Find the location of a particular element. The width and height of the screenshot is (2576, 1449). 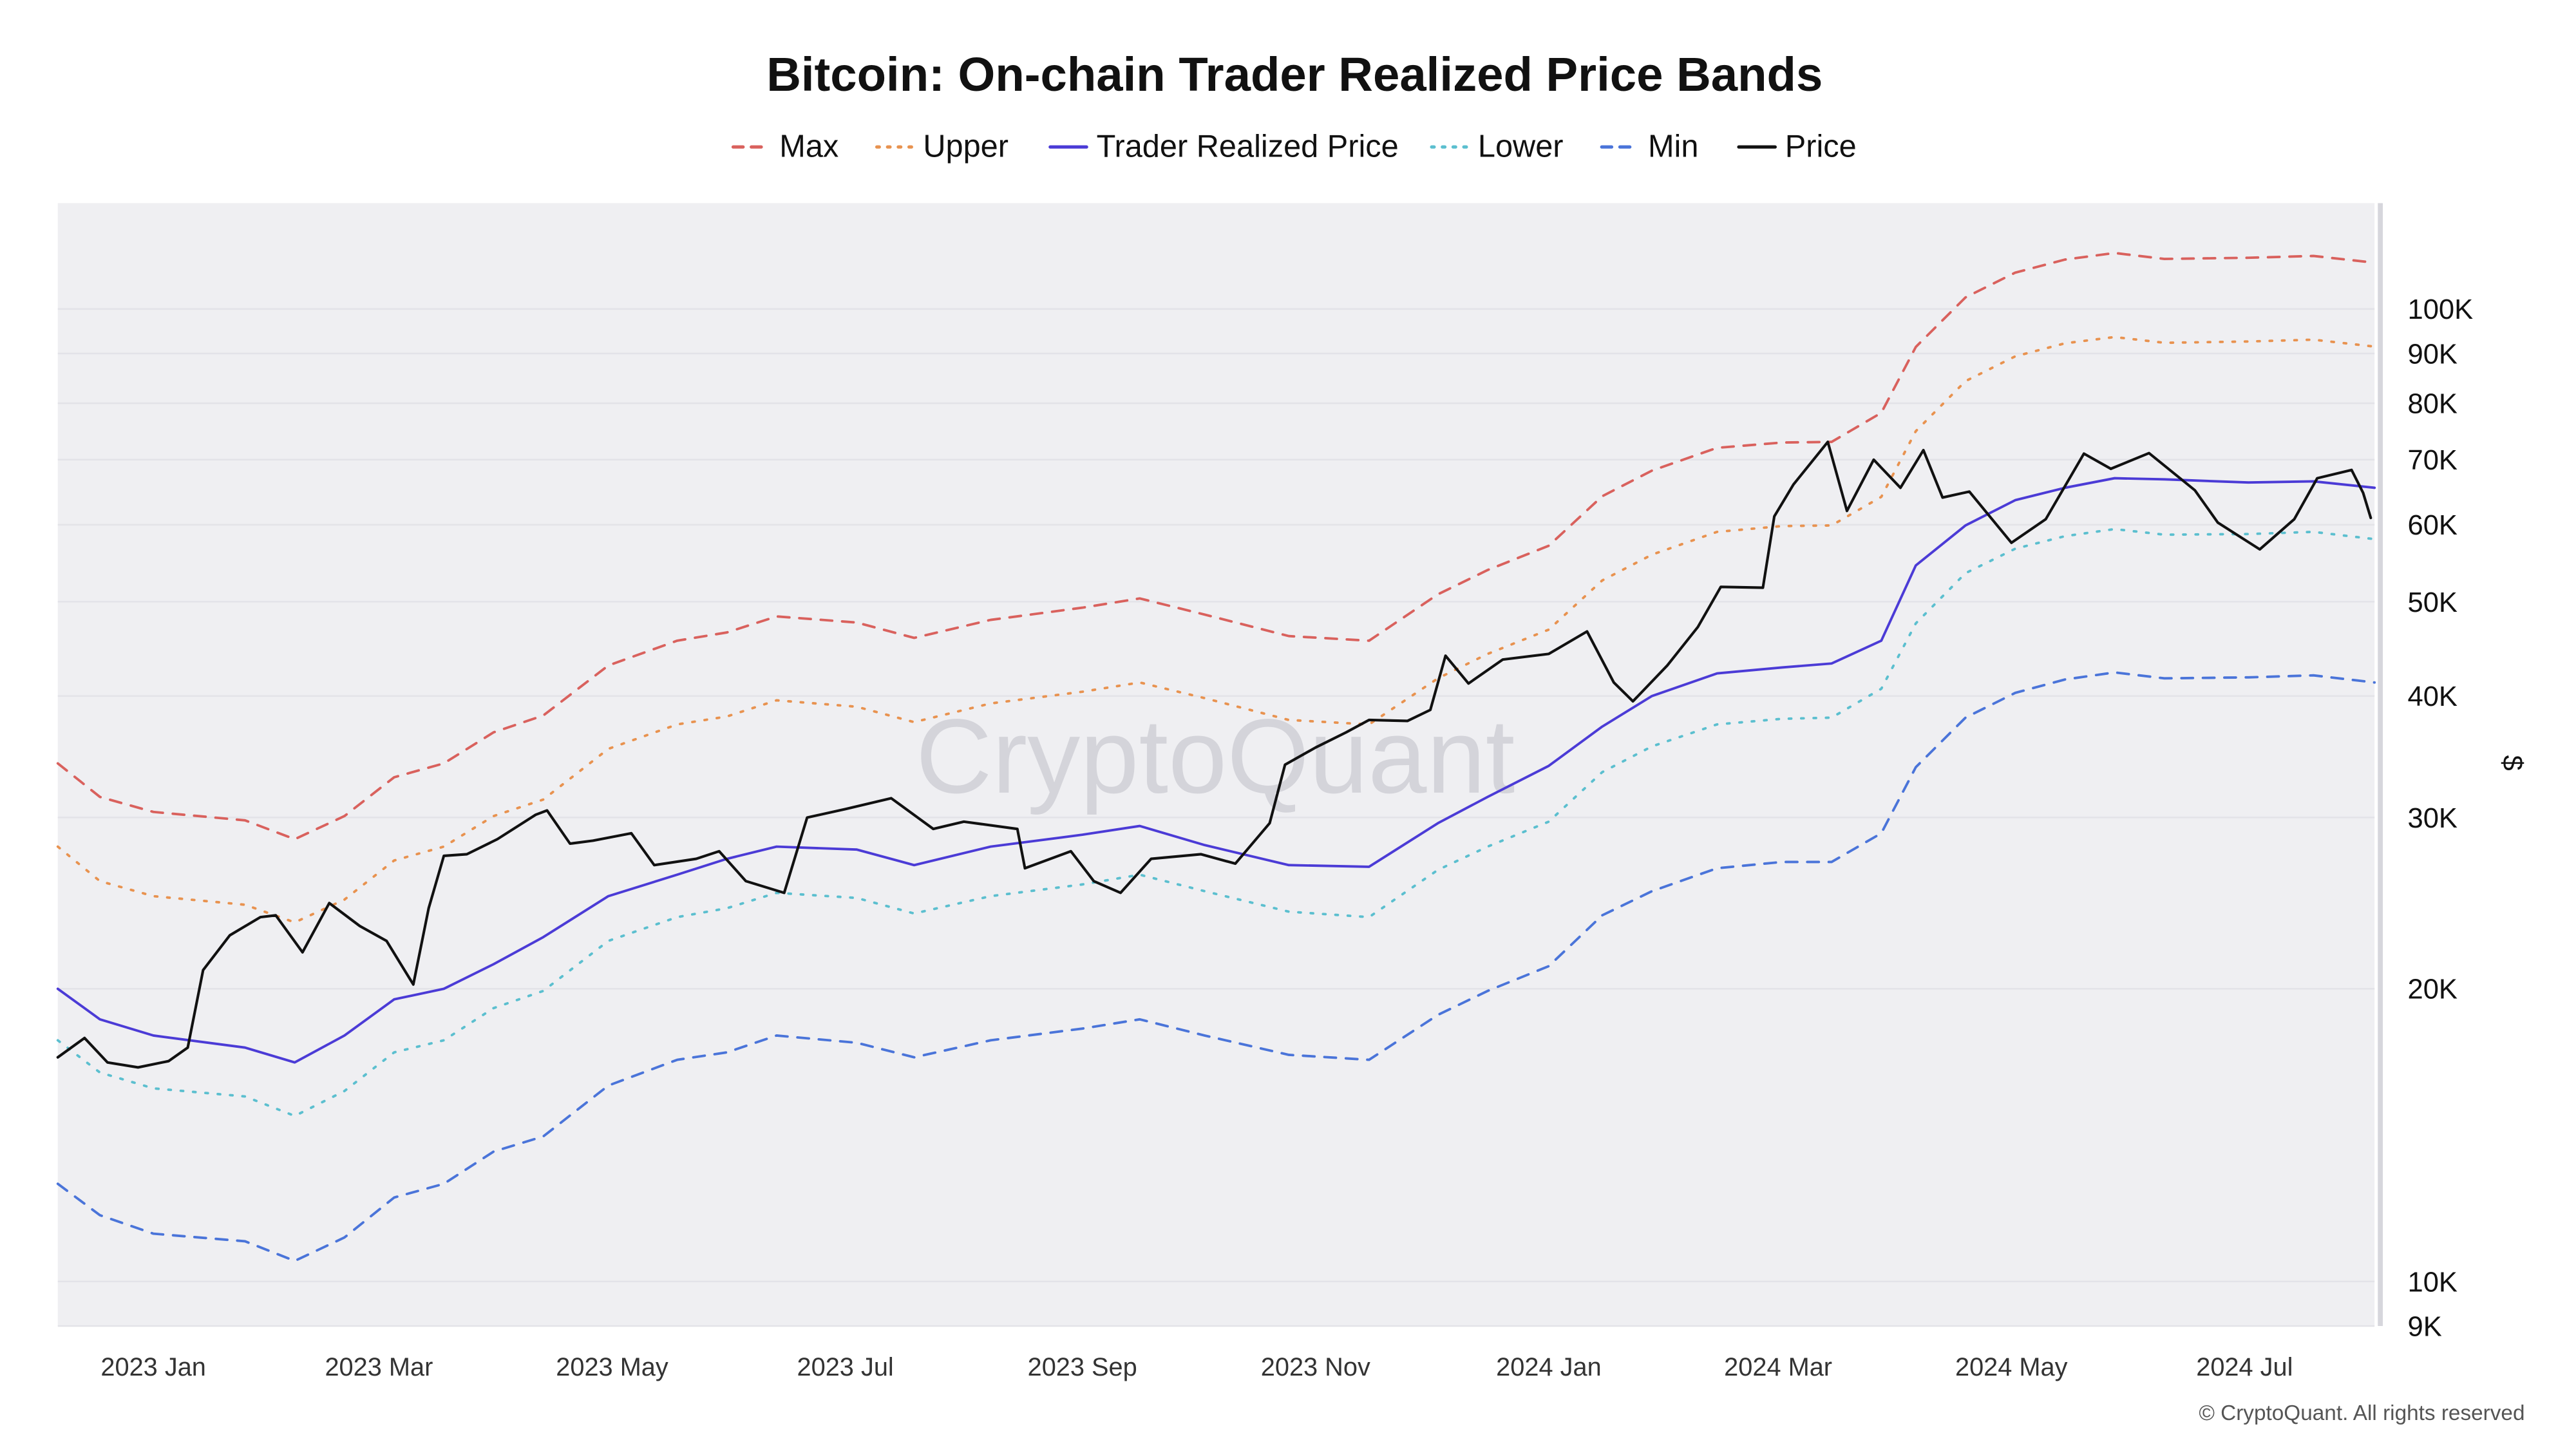

legend-item-max: Max is located at coordinates (784, 147).